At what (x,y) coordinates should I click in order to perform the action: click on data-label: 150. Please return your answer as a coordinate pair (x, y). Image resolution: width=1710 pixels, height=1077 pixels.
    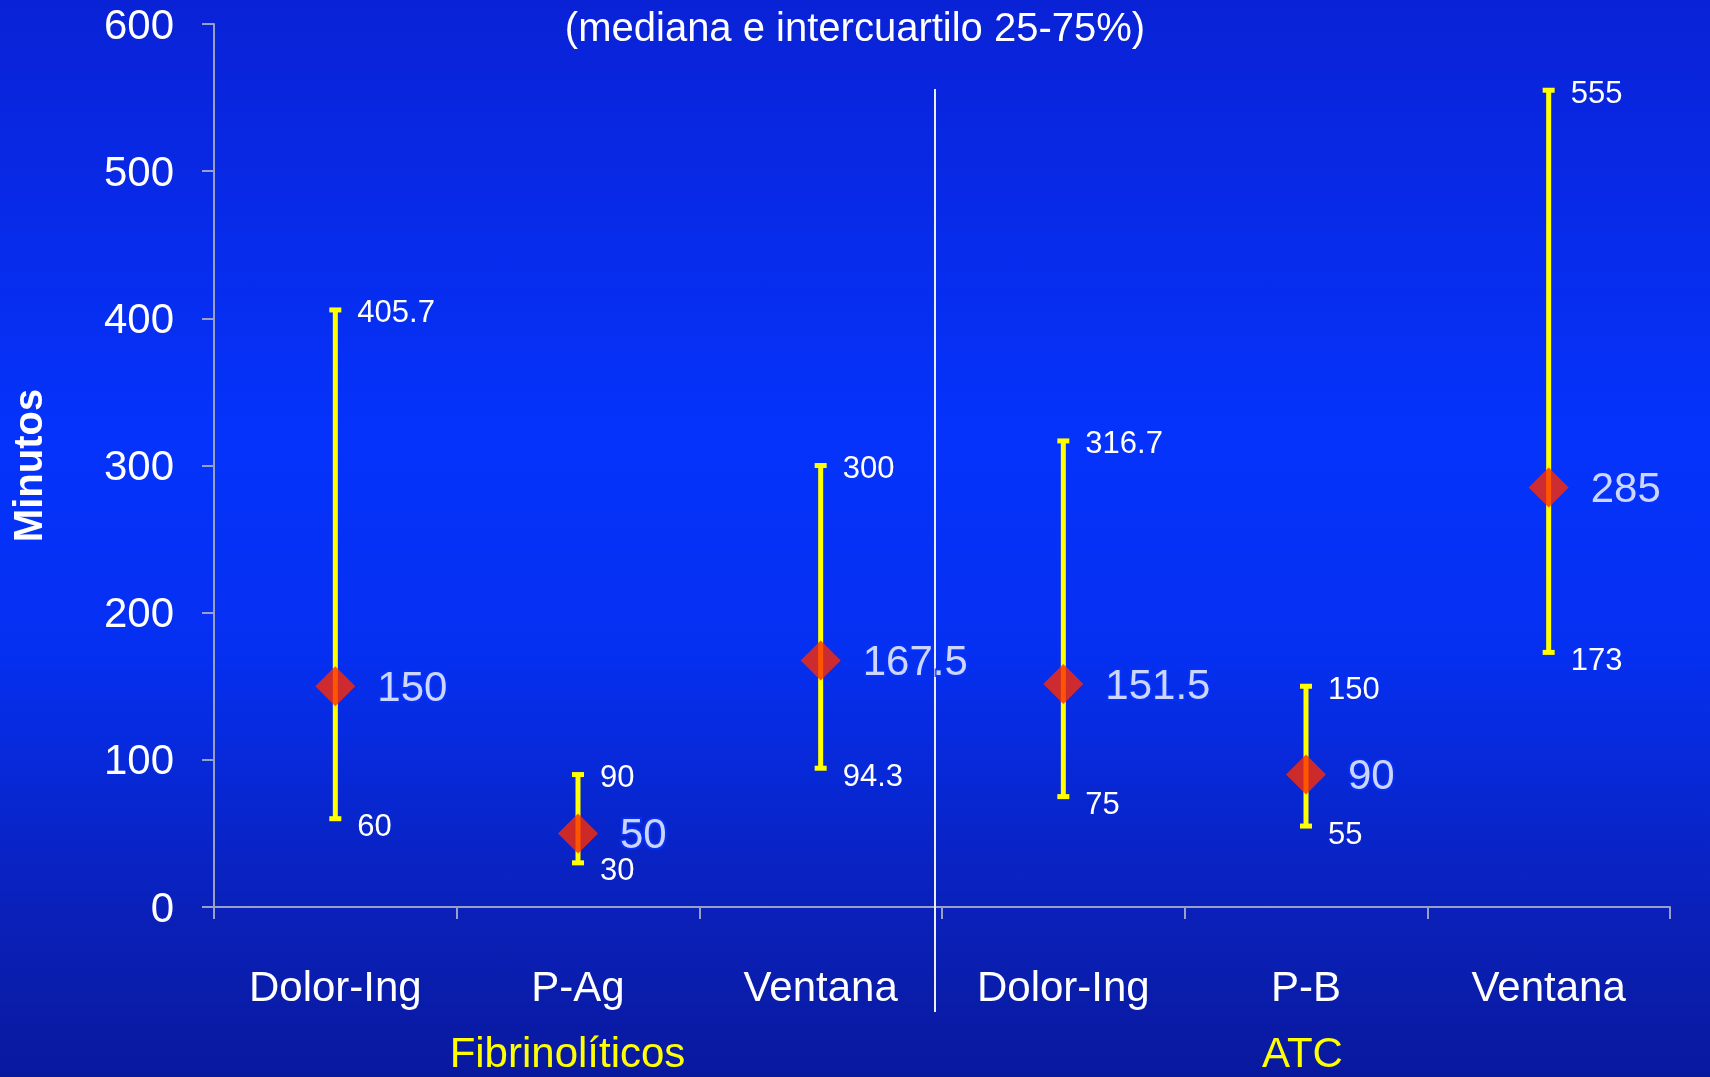
    Looking at the image, I should click on (412, 686).